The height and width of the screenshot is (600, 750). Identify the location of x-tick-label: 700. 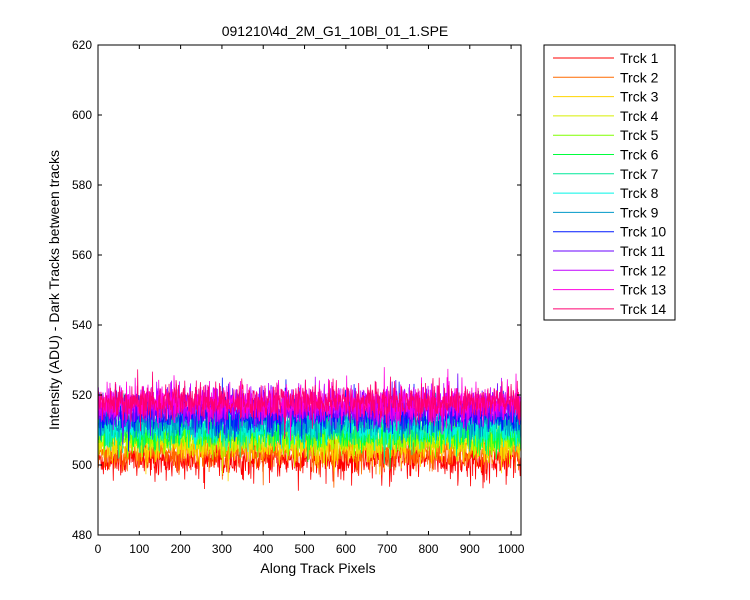
(387, 549).